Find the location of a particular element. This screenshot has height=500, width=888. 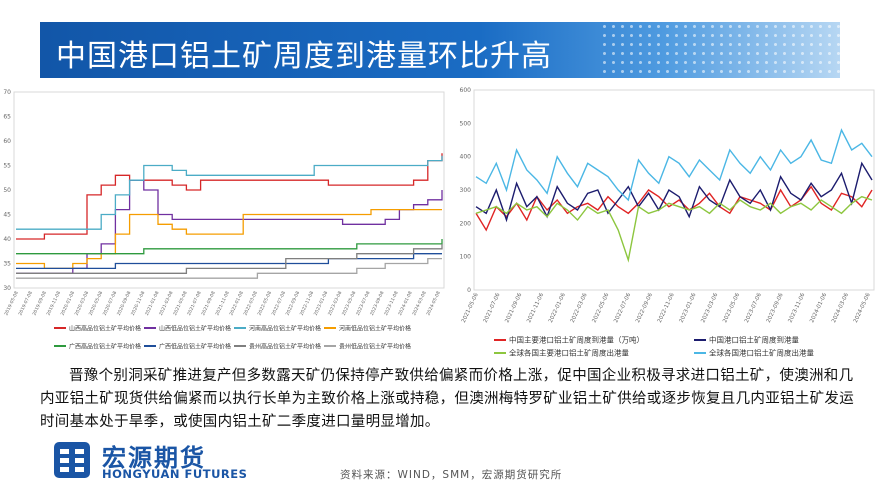

x-tick-label: 2021-11-06 is located at coordinates (535, 308).